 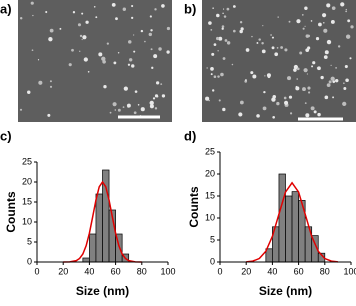 What do you see at coordinates (194, 207) in the screenshot?
I see `y-axis-title: Counts` at bounding box center [194, 207].